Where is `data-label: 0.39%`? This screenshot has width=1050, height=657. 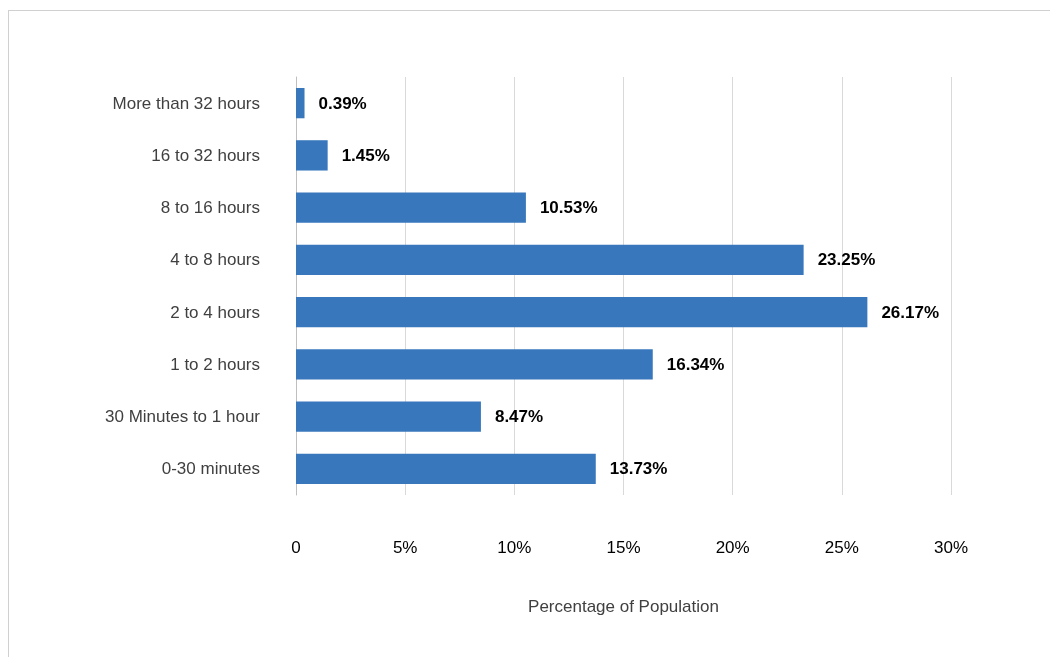 data-label: 0.39% is located at coordinates (342, 103).